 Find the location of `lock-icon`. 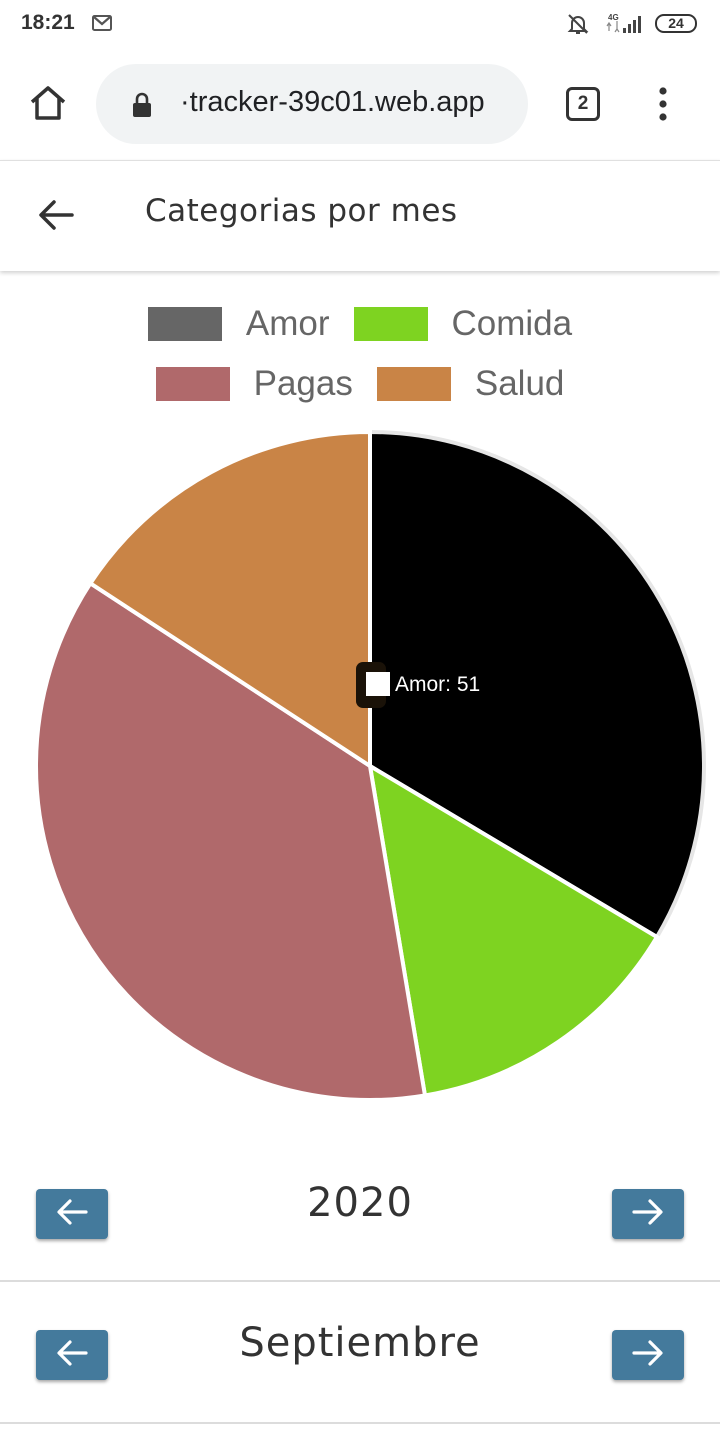

lock-icon is located at coordinates (142, 107).